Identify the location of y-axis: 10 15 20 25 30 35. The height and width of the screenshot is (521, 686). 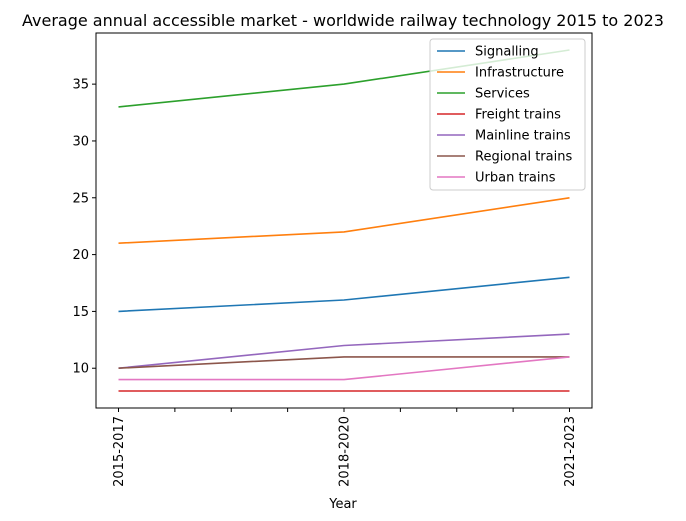
(84, 227).